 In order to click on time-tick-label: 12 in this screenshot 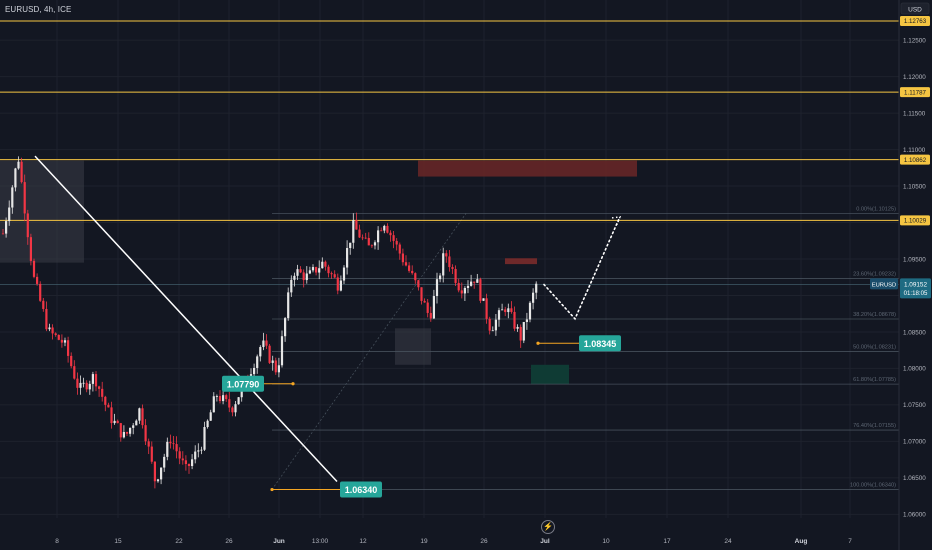, I will do `click(363, 541)`.